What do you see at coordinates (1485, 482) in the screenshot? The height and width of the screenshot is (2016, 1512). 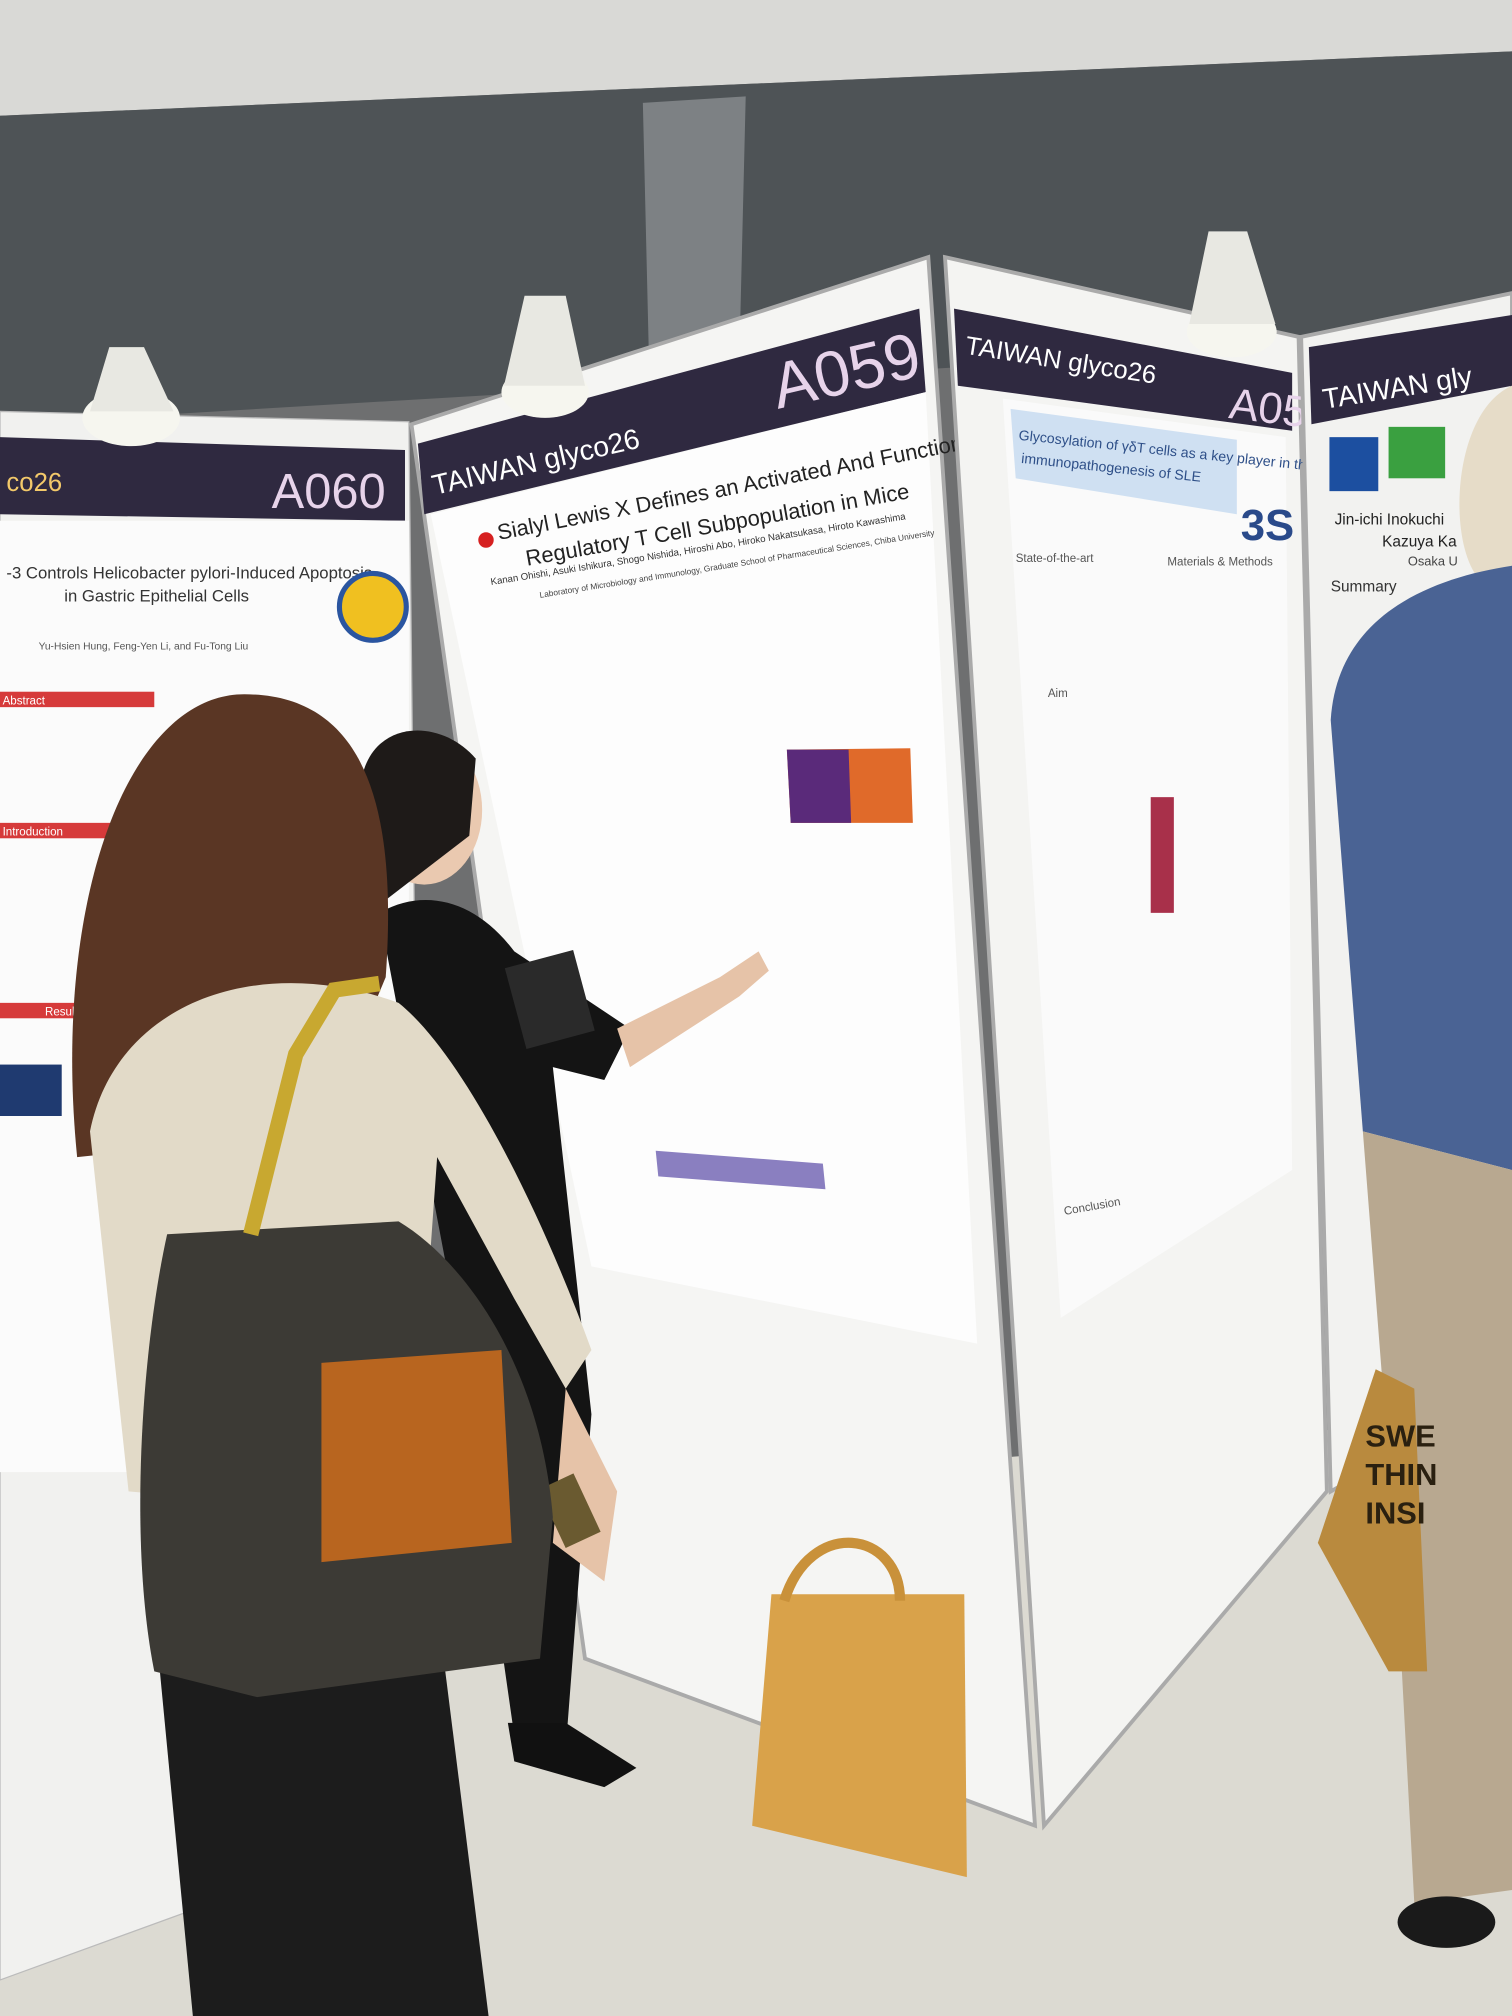 I see `person-head` at bounding box center [1485, 482].